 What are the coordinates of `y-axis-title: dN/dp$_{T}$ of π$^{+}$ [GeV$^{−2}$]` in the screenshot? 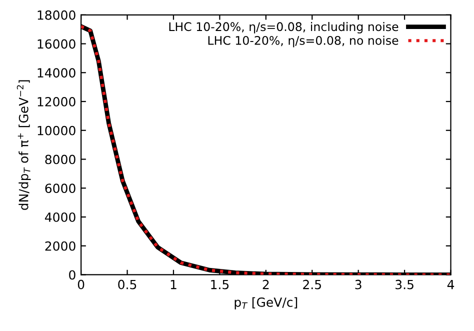 It's located at (23, 145).